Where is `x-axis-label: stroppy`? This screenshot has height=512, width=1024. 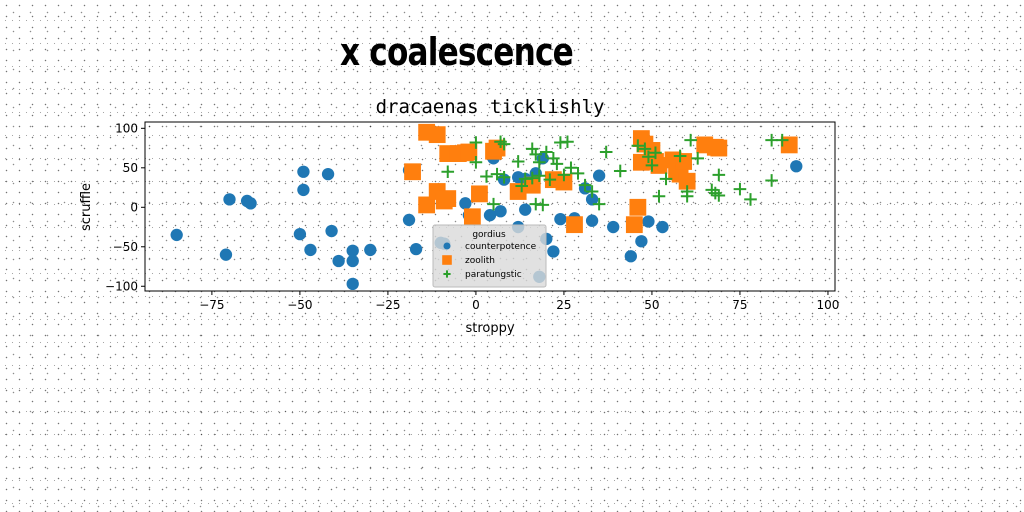
x-axis-label: stroppy is located at coordinates (489, 328).